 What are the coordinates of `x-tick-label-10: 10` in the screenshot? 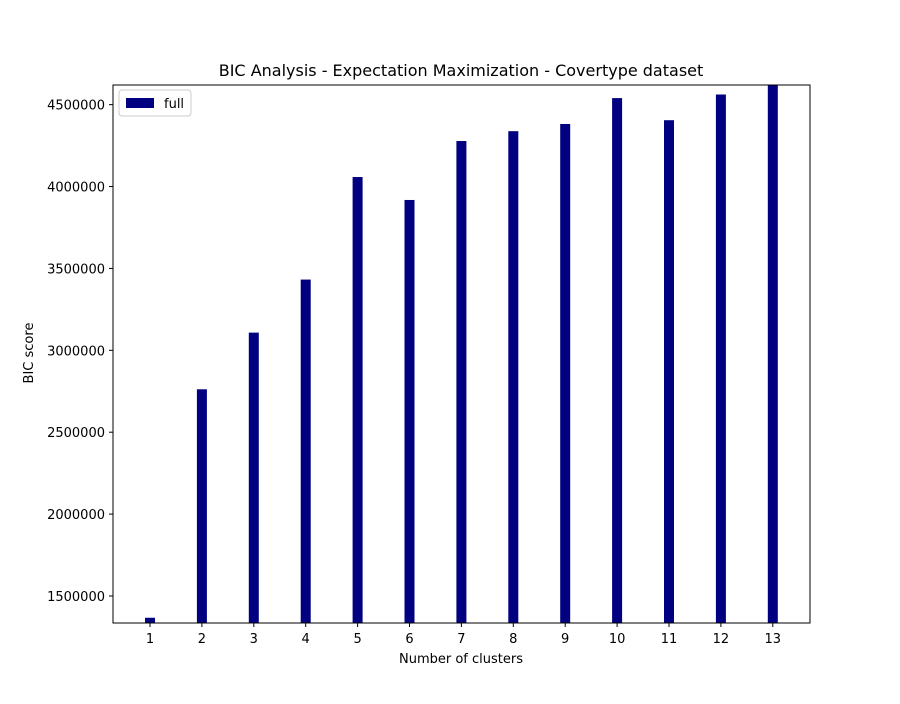 It's located at (617, 639).